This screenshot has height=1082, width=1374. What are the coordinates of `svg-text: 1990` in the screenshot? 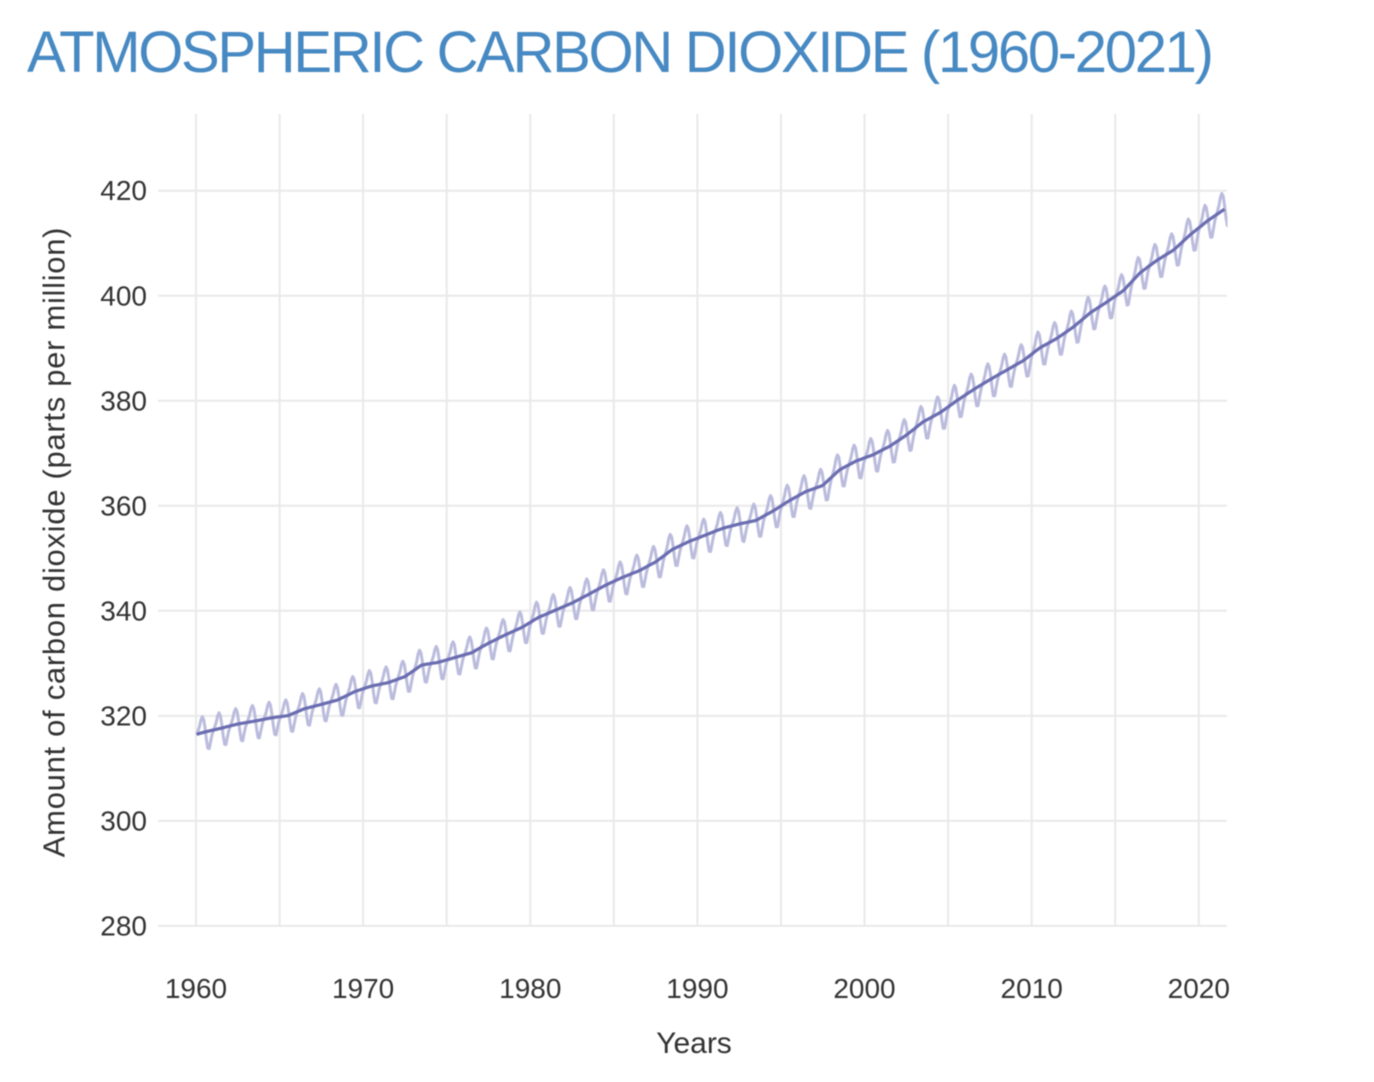 It's located at (697, 988).